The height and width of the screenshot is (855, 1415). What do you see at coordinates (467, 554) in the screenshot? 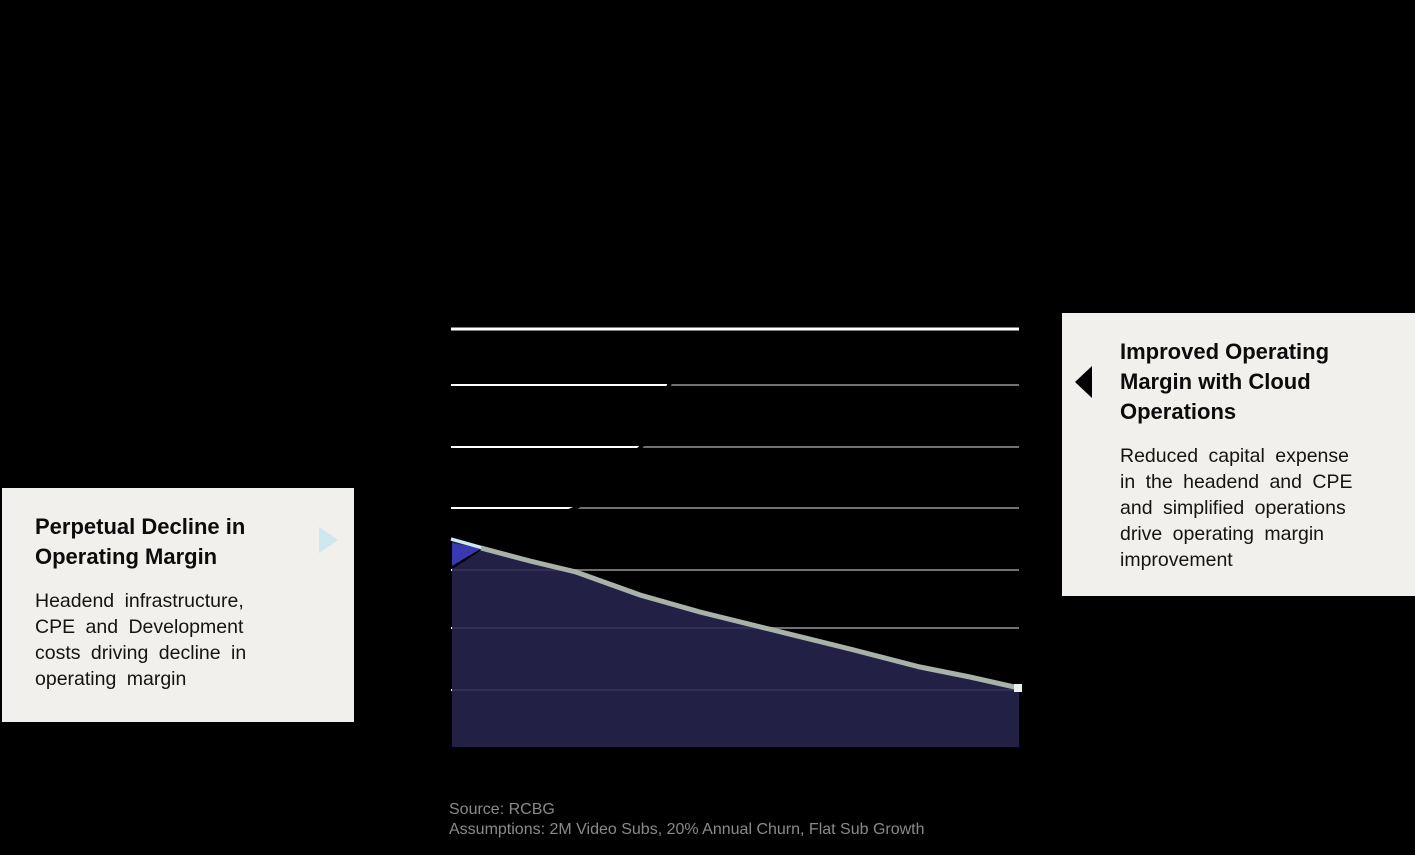
I see `divergence-wedge` at bounding box center [467, 554].